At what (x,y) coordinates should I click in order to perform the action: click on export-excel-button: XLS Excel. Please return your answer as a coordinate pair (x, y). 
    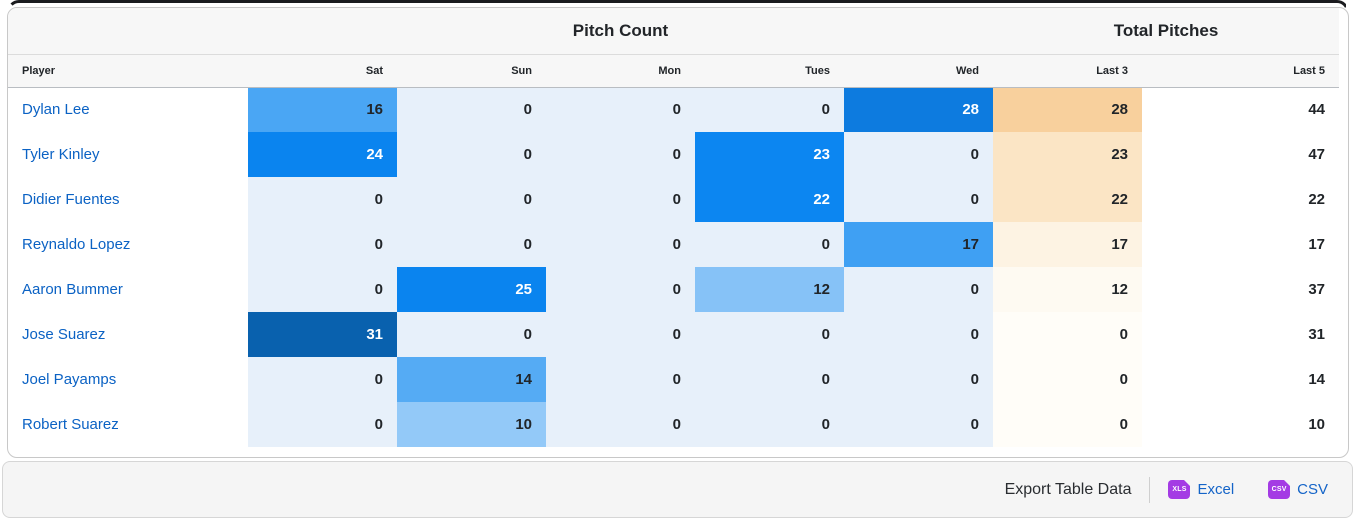
    Looking at the image, I should click on (1201, 489).